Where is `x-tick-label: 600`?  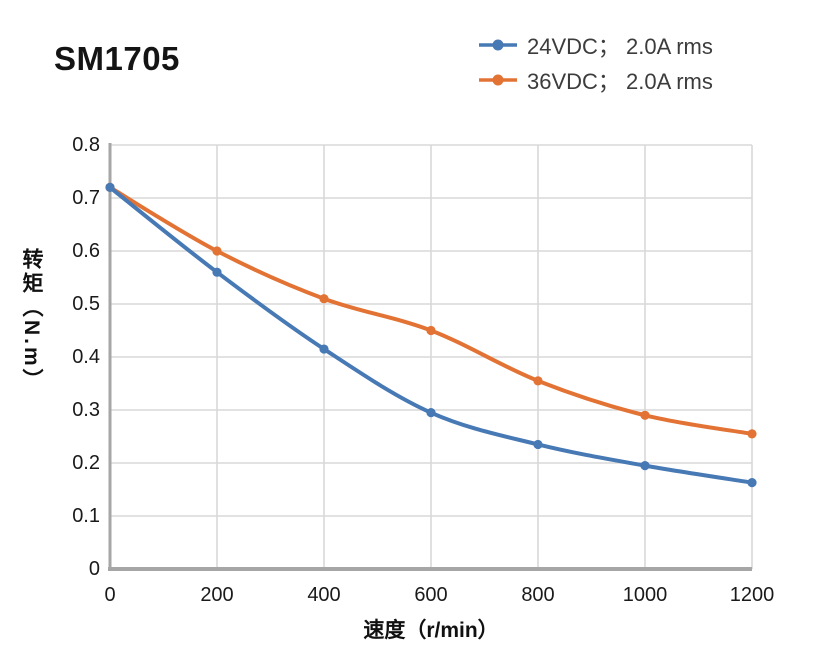
x-tick-label: 600 is located at coordinates (431, 595).